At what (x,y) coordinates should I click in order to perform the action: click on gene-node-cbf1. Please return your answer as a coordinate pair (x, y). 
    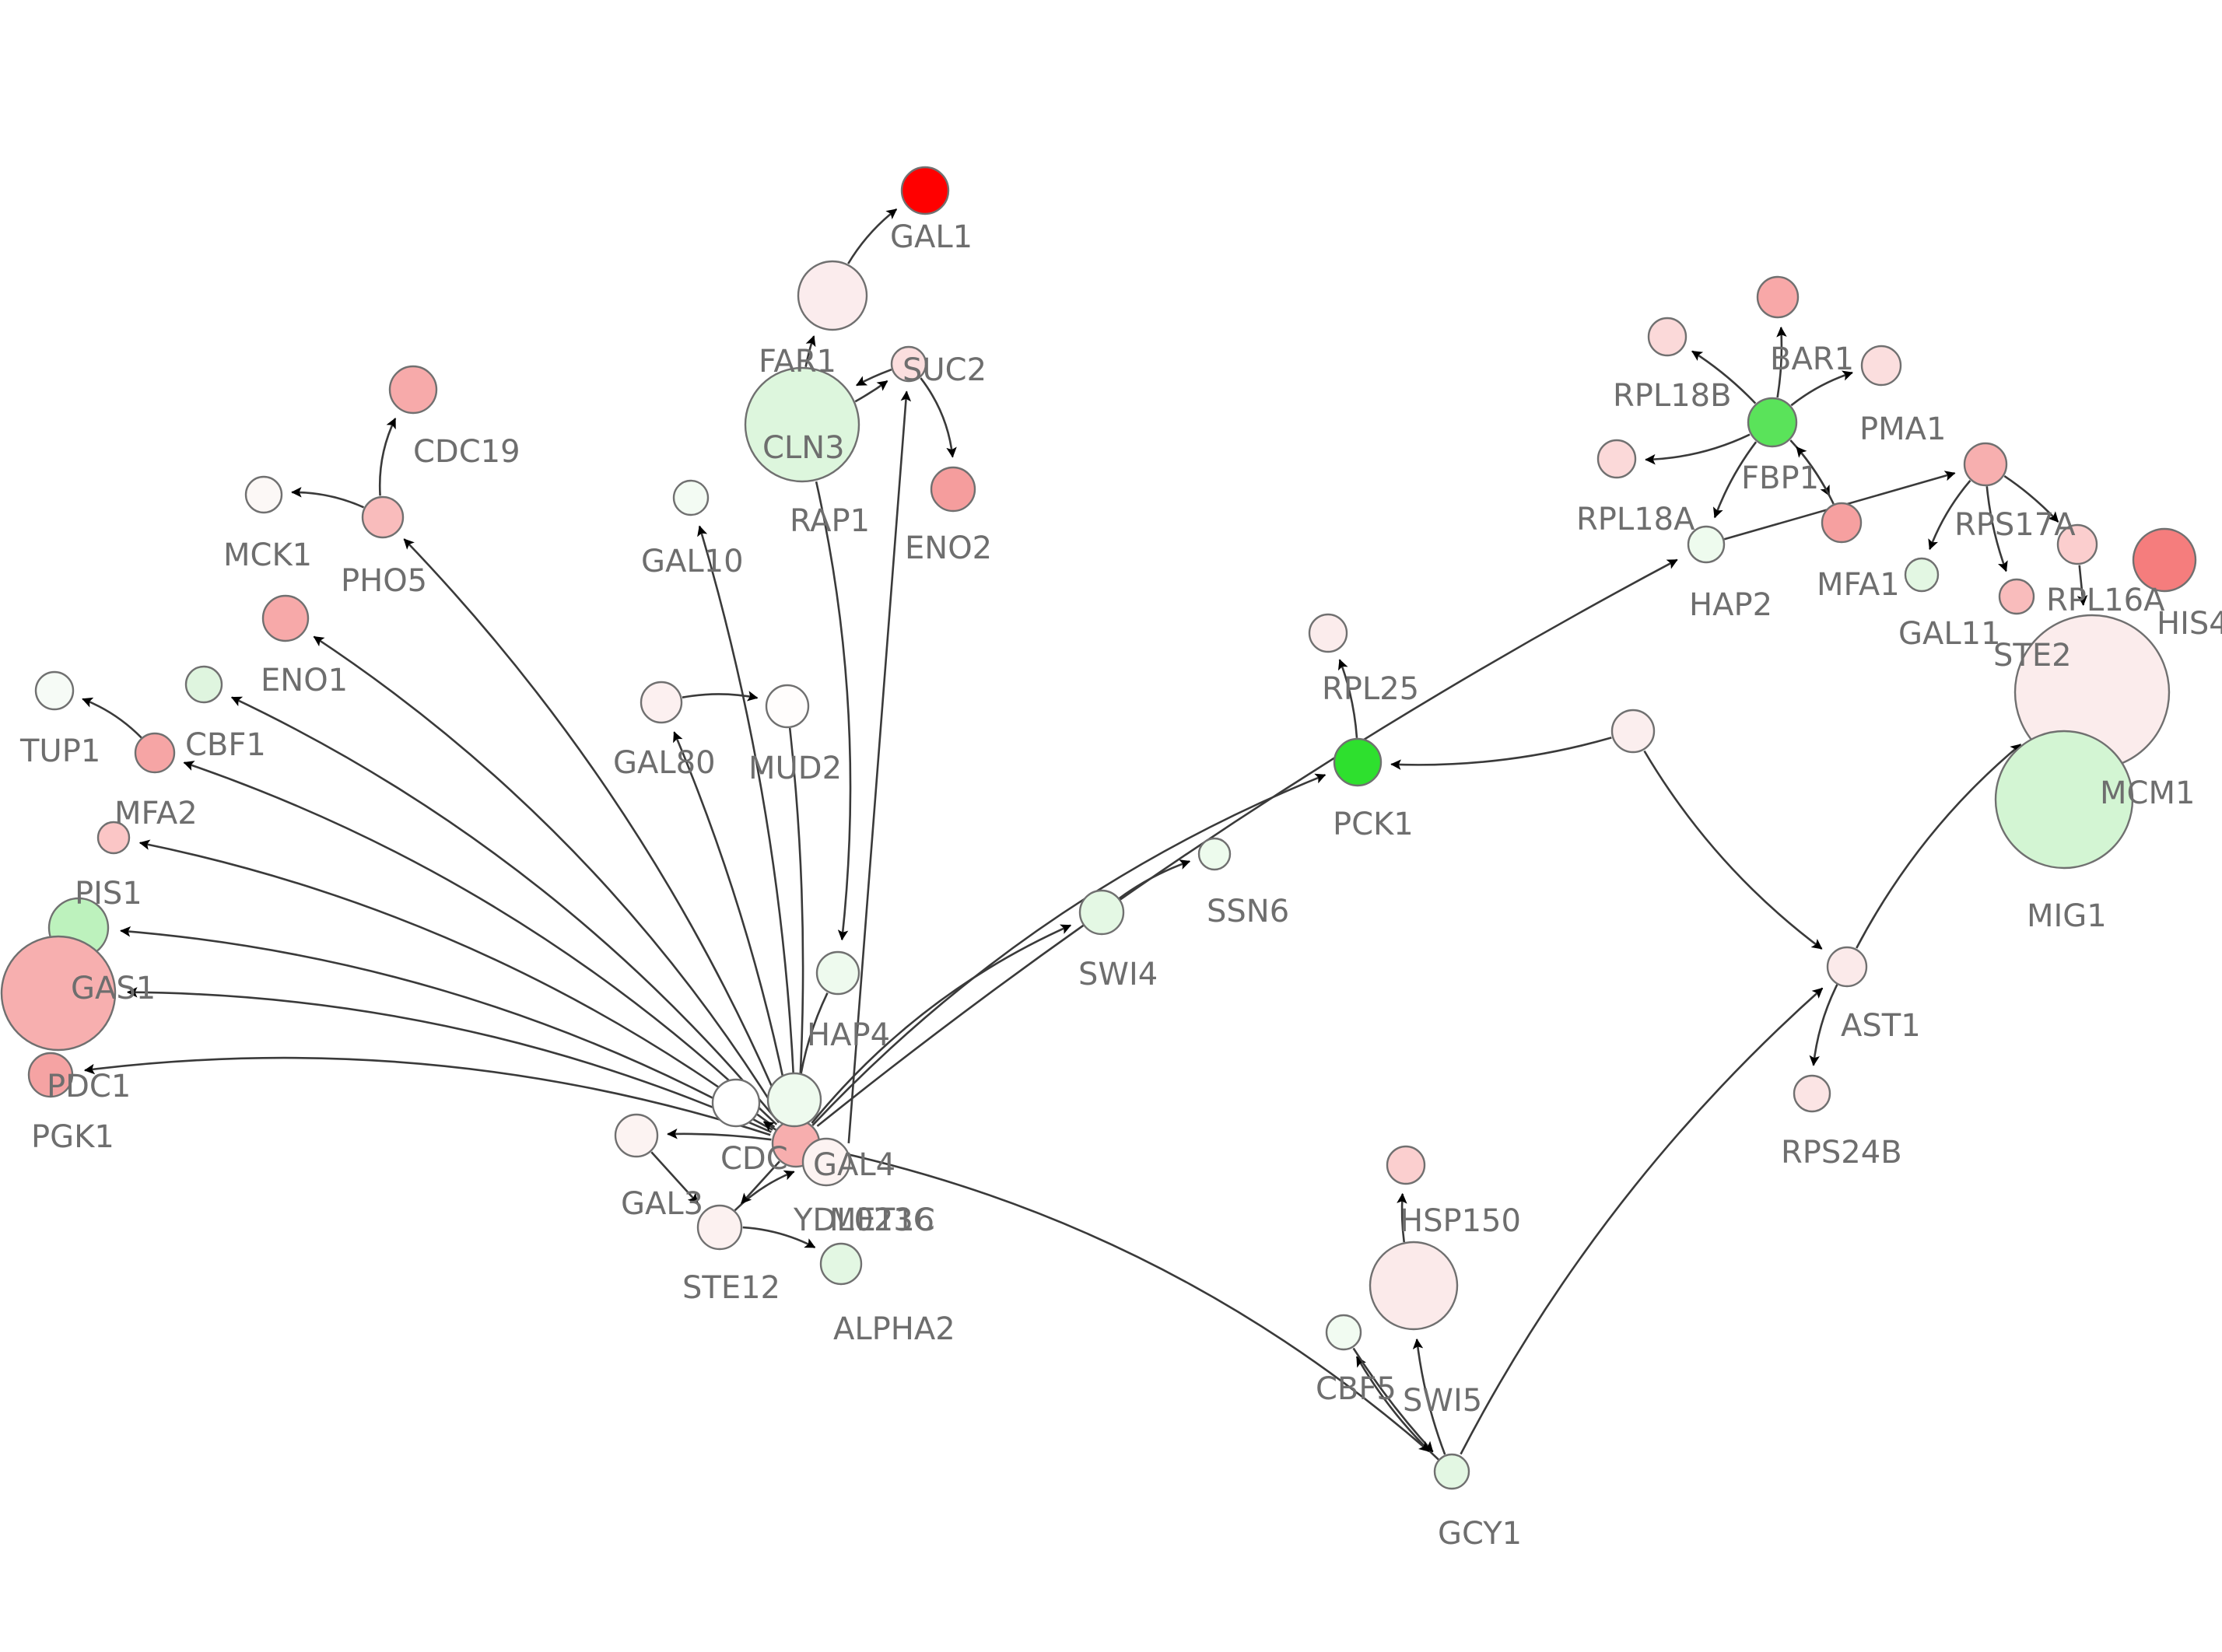
    Looking at the image, I should click on (203, 685).